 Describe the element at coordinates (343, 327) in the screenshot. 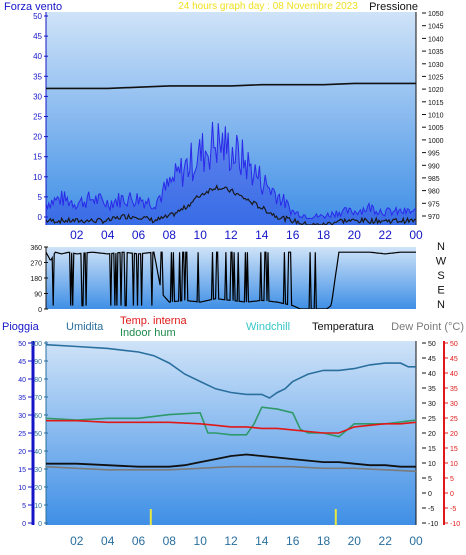

I see `temperature-label: Temperatura` at that location.